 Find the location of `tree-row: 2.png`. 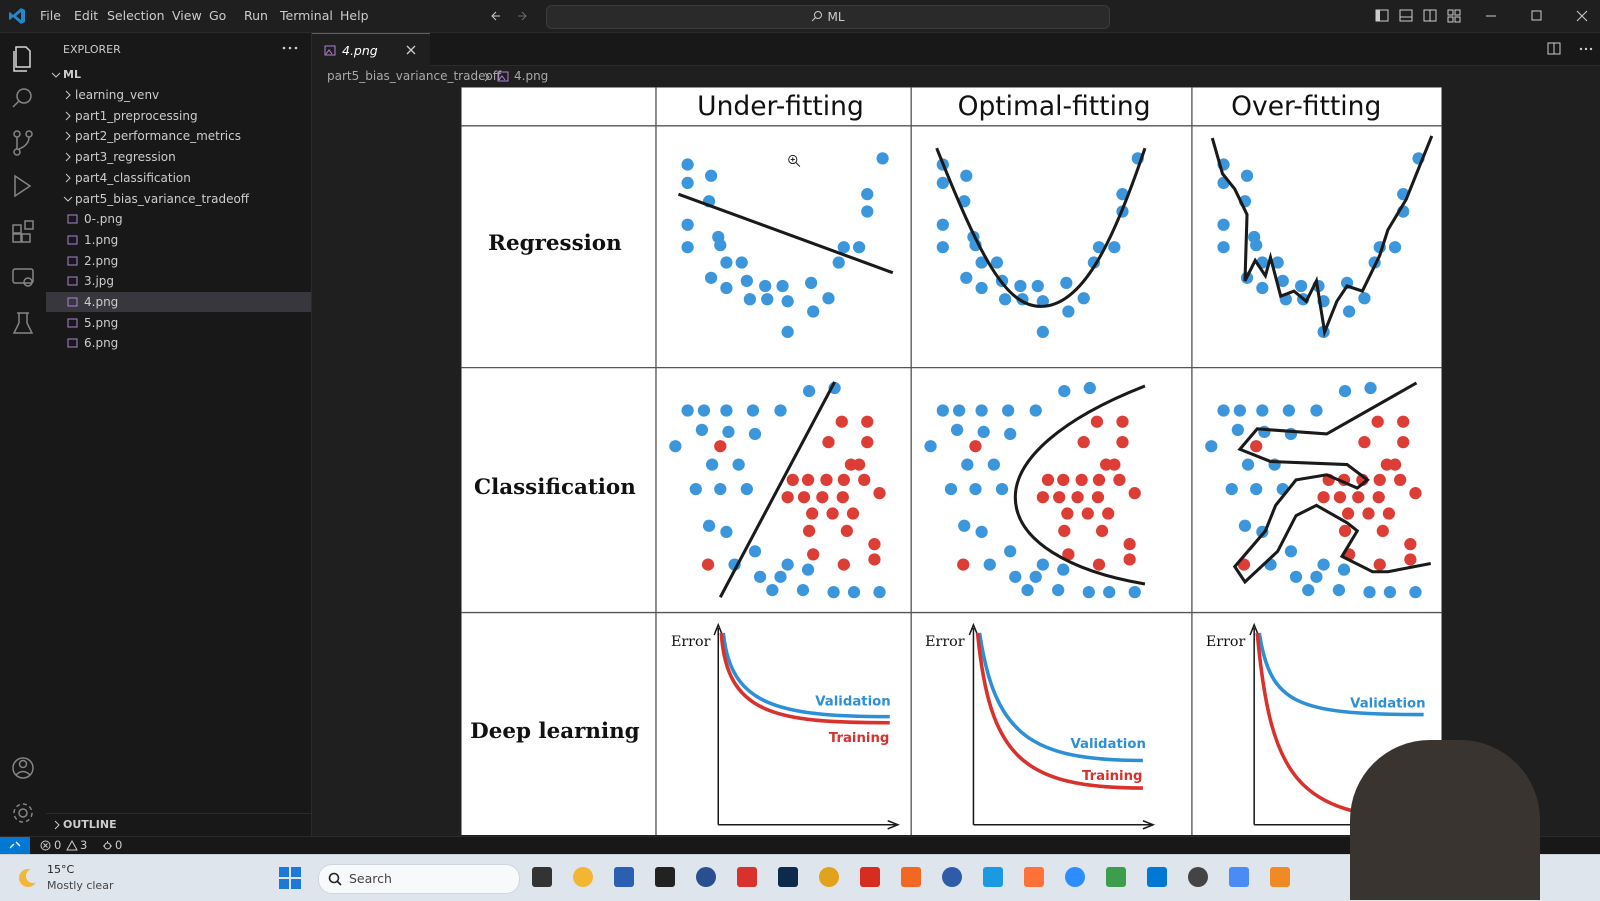

tree-row: 2.png is located at coordinates (178, 261).